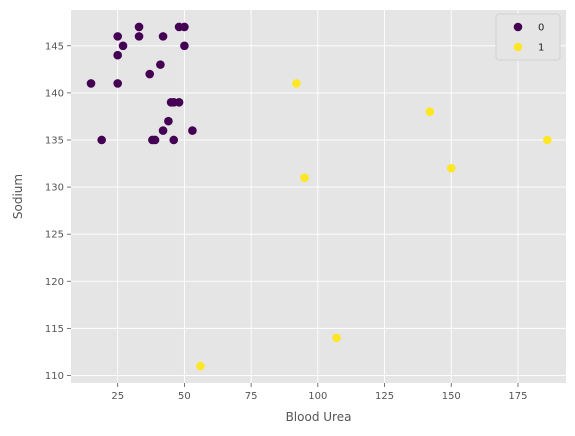 Image resolution: width=575 pixels, height=436 pixels. I want to click on x-tick-label: 150, so click(451, 396).